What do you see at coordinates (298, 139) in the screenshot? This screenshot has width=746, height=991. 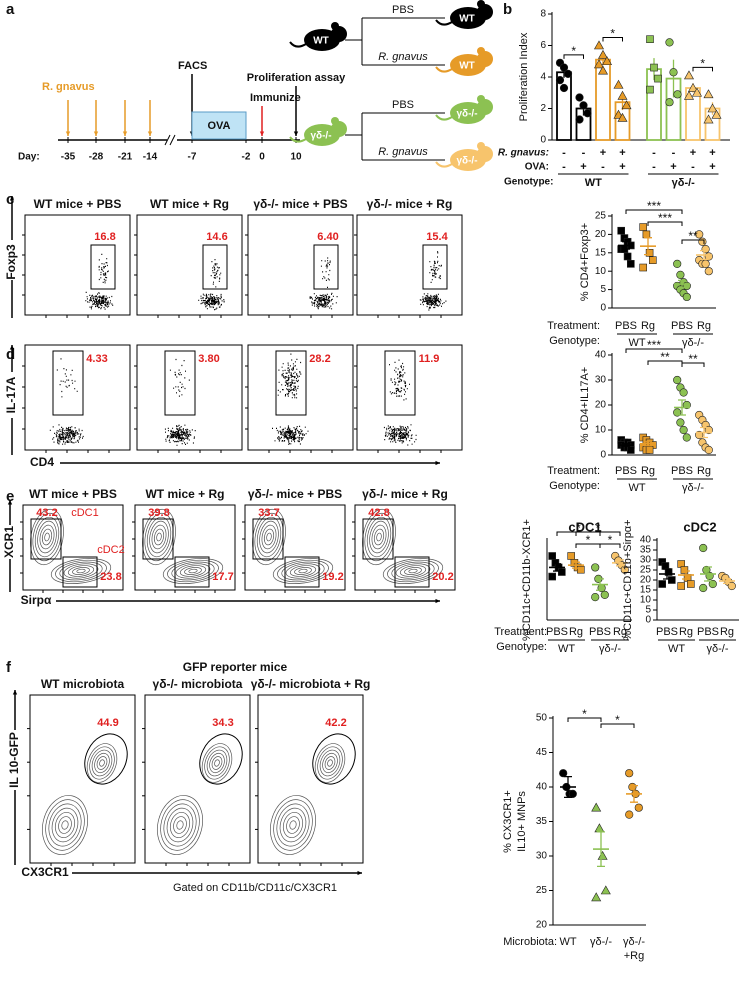 I see `mouse-tail` at bounding box center [298, 139].